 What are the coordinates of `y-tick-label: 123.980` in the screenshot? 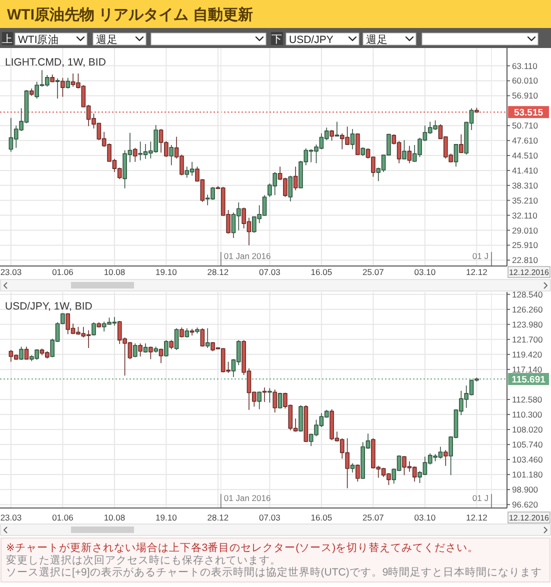 It's located at (527, 324).